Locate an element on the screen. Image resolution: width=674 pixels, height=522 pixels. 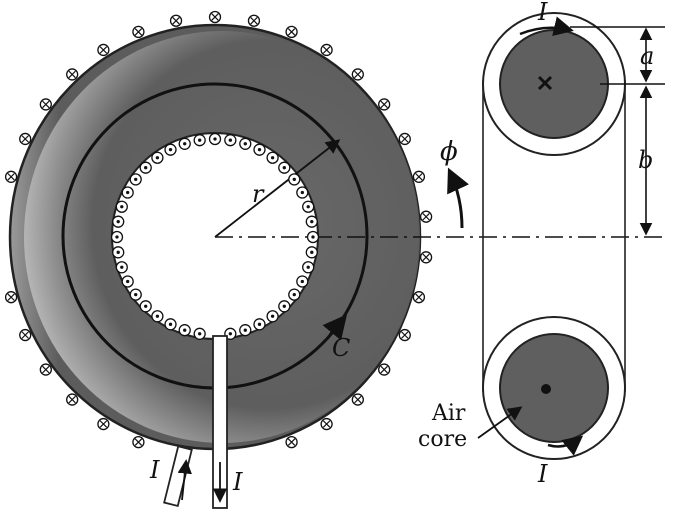
bottom-dot-marker-icon is located at coordinates (546, 389).